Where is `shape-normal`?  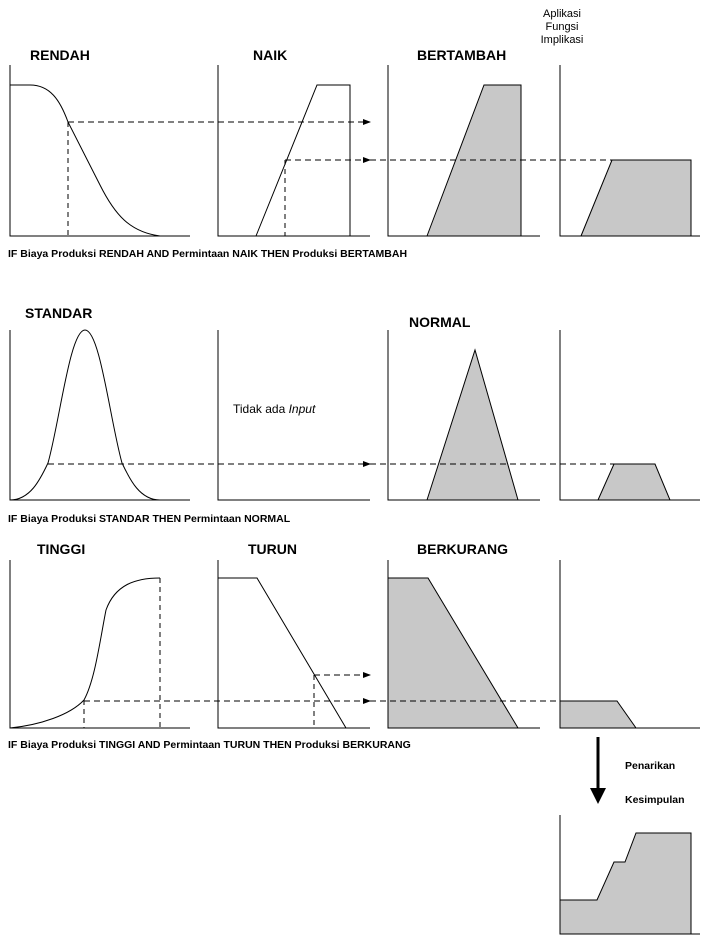
shape-normal is located at coordinates (472, 424).